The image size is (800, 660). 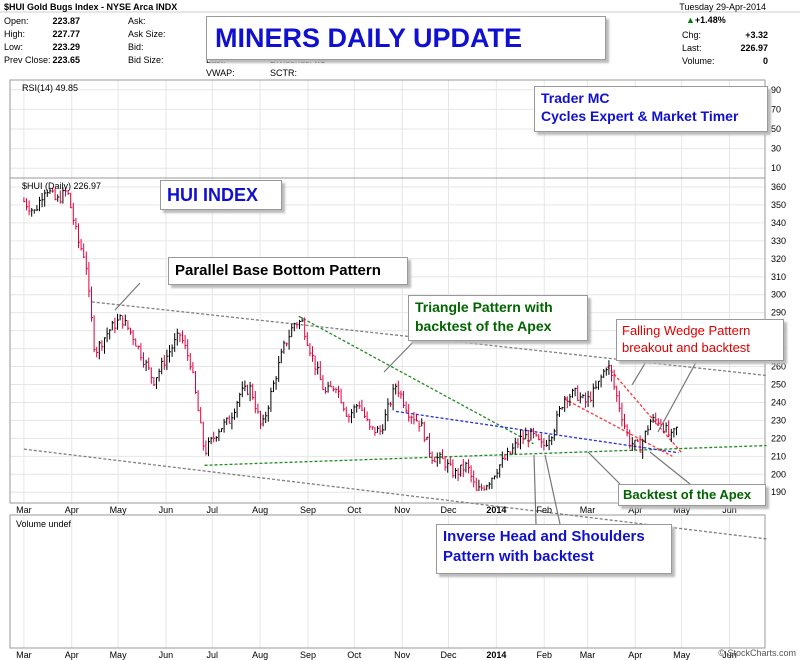 I want to click on x-tick-label-bottom: Aug, so click(x=260, y=655).